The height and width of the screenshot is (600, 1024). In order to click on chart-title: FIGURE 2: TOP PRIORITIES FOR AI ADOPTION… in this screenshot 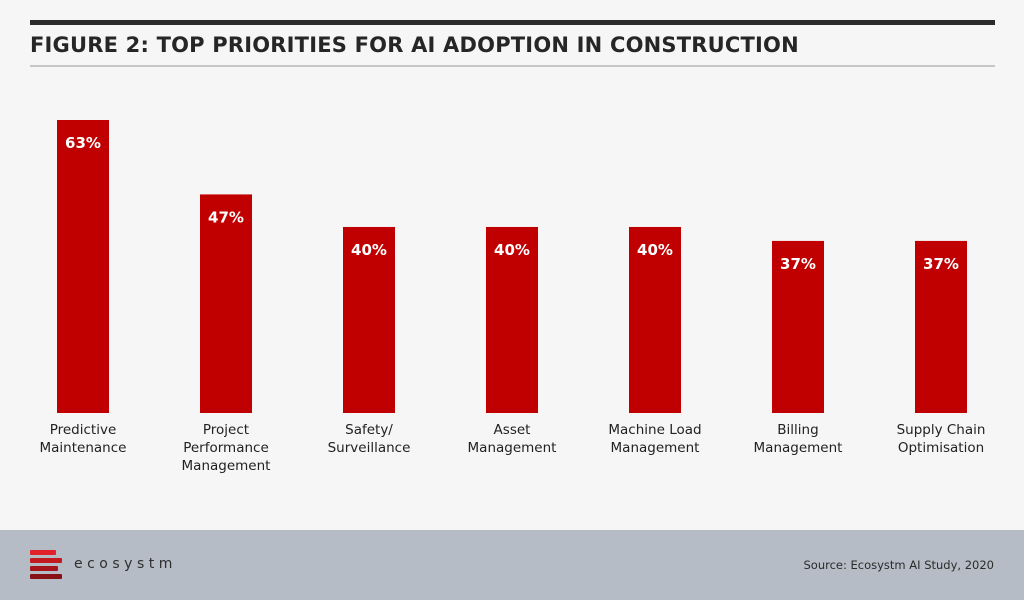, I will do `click(414, 45)`.